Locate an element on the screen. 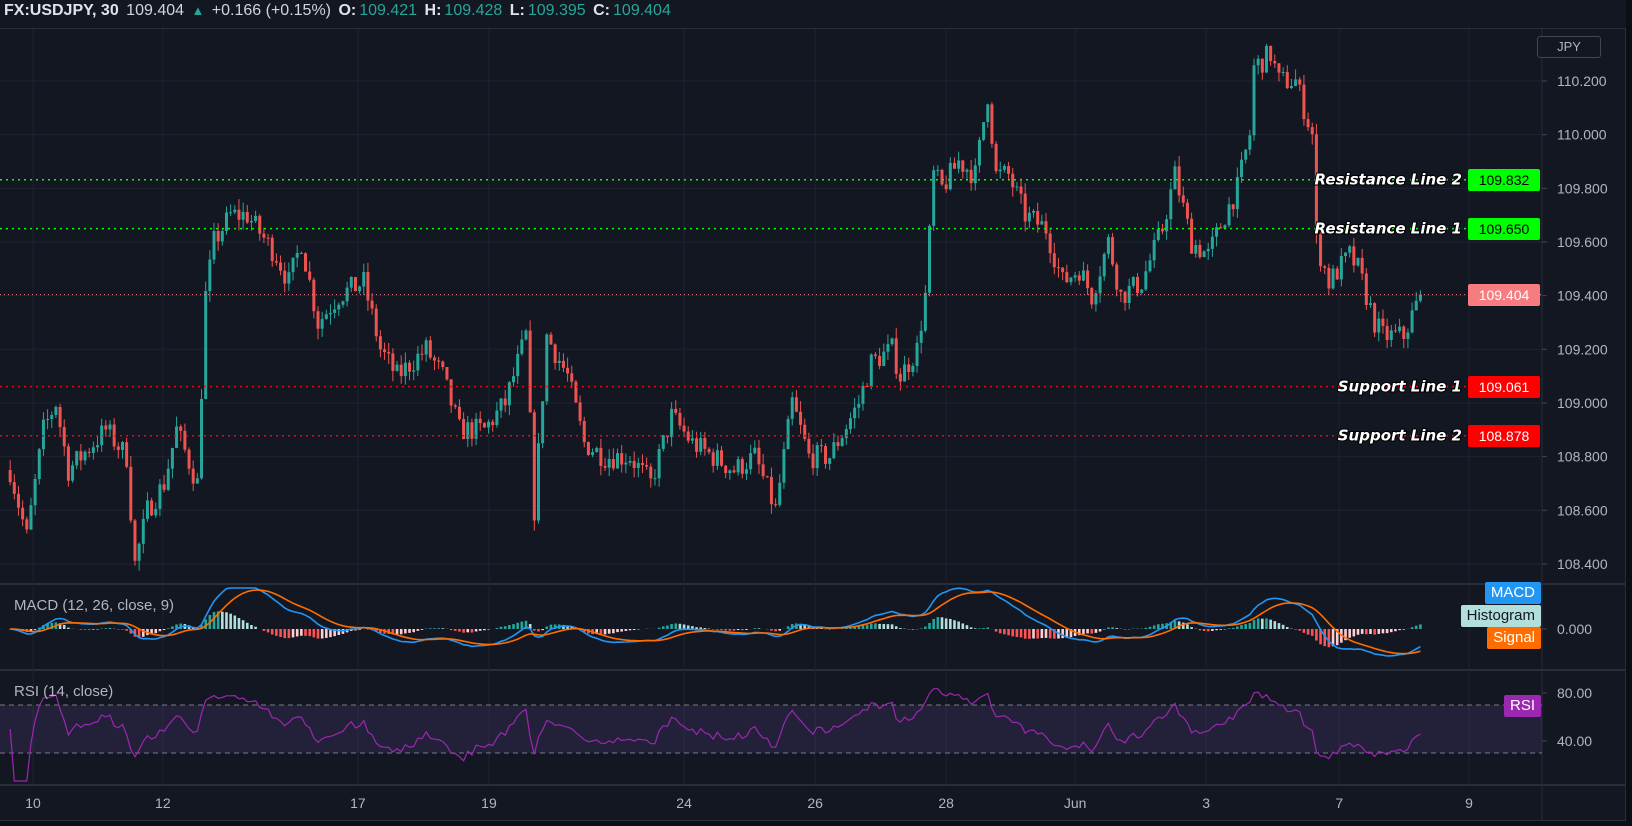  low-value: 109.395 is located at coordinates (556, 10).